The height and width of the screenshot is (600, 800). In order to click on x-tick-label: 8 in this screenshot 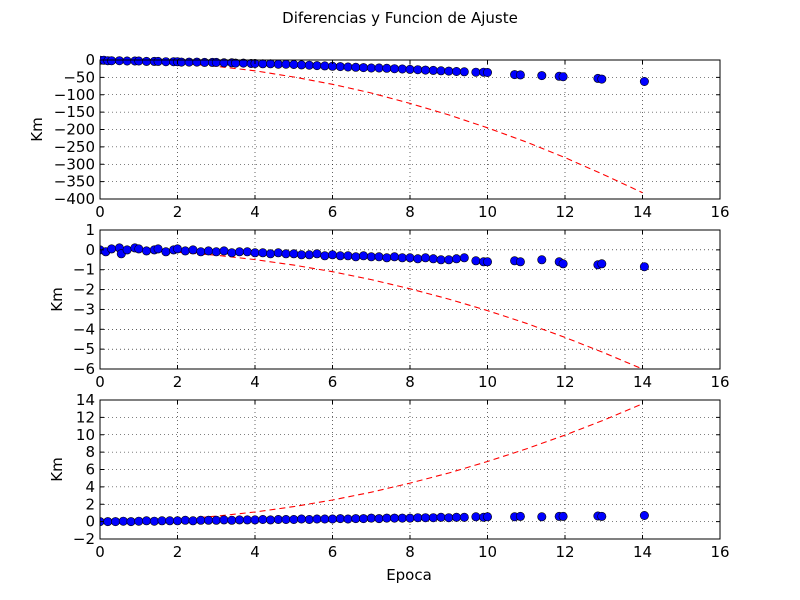, I will do `click(410, 552)`.